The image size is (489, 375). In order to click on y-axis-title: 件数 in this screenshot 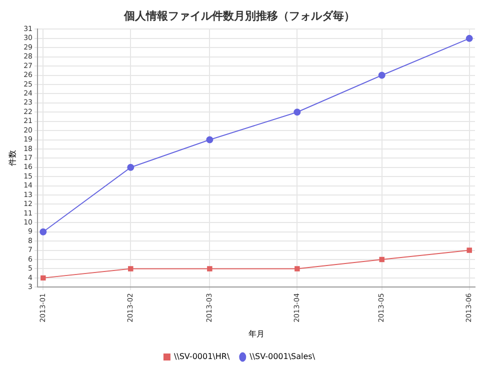, I will do `click(12, 158)`.